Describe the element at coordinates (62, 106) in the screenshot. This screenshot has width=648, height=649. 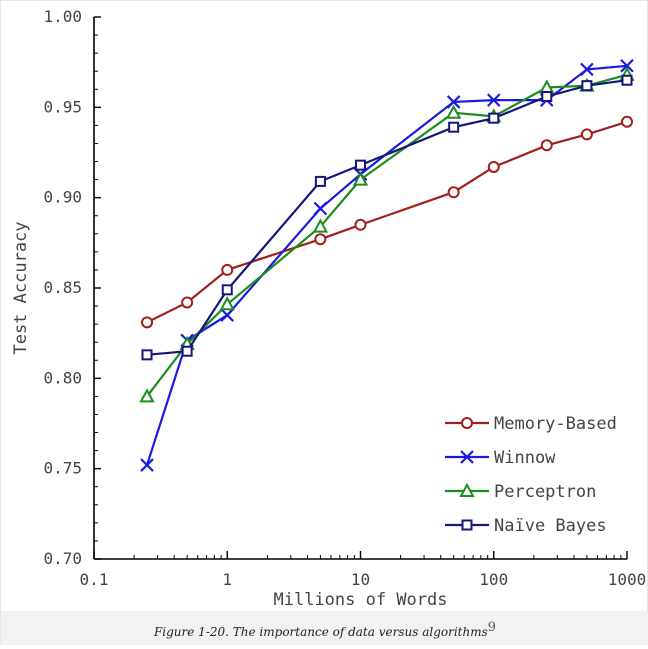
I see `y-tick-label: 0.95` at that location.